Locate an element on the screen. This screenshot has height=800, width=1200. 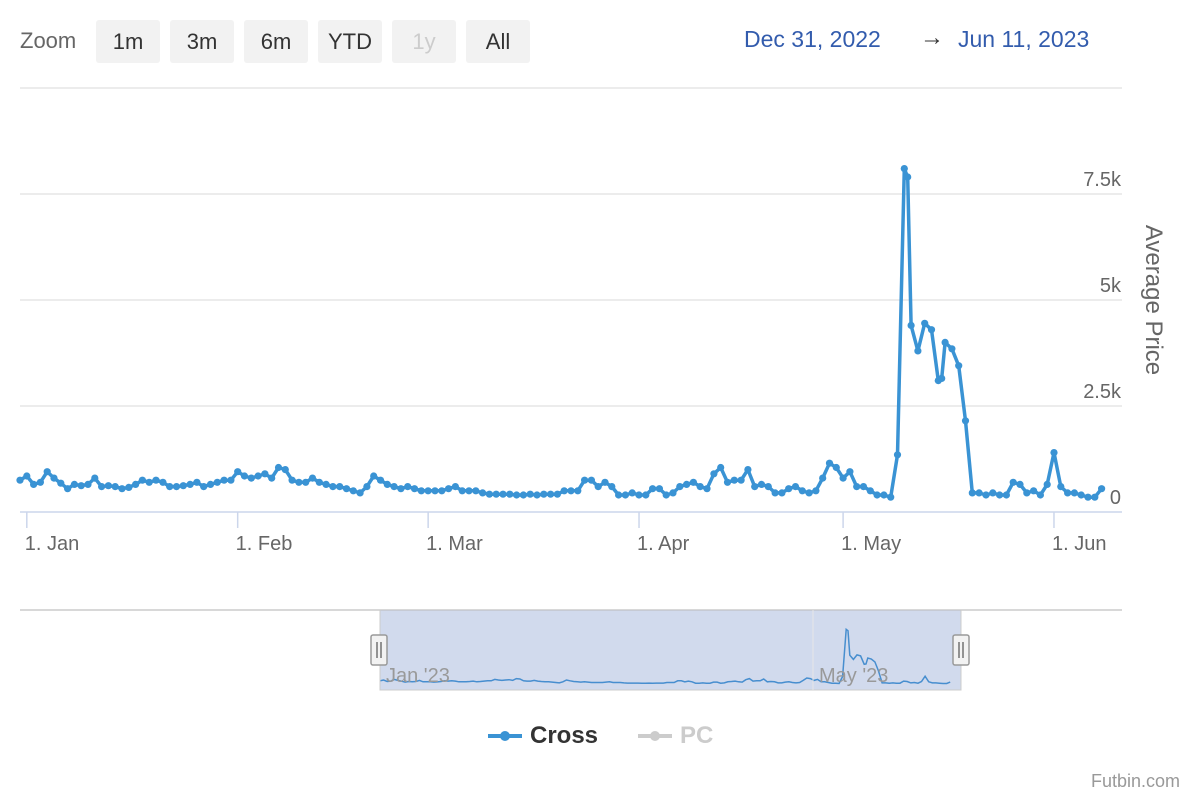
zoom-1m-button: 1m is located at coordinates (128, 41).